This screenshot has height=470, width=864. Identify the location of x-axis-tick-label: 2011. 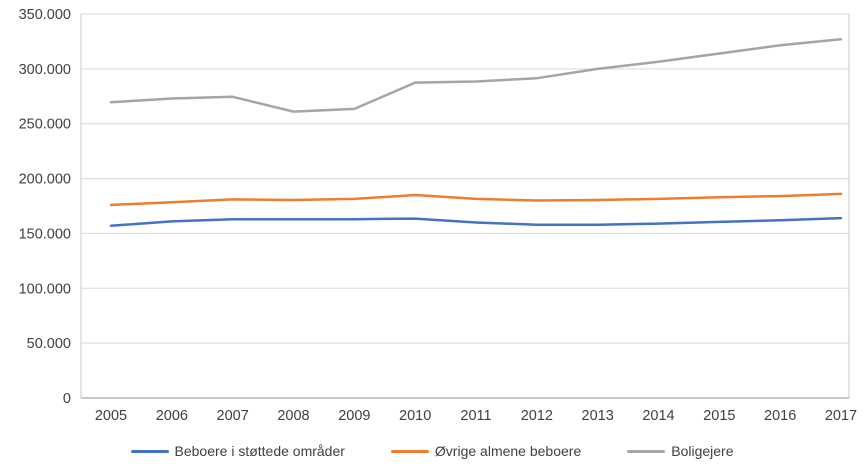
(475, 416).